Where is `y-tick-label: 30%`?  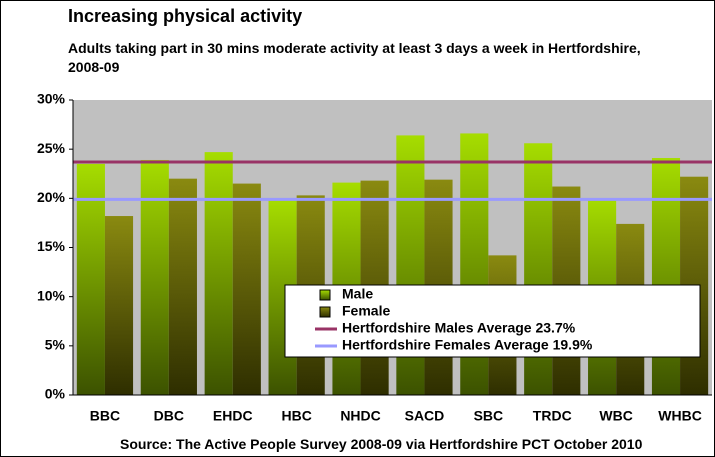
y-tick-label: 30% is located at coordinates (51, 99).